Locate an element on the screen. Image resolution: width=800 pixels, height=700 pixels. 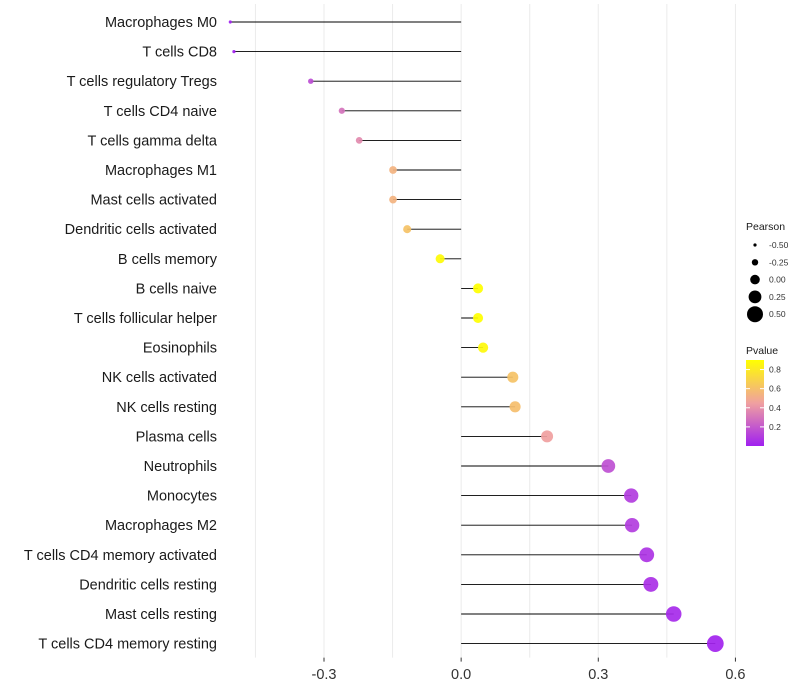
legend-size-label: -0.25 is located at coordinates (779, 262).